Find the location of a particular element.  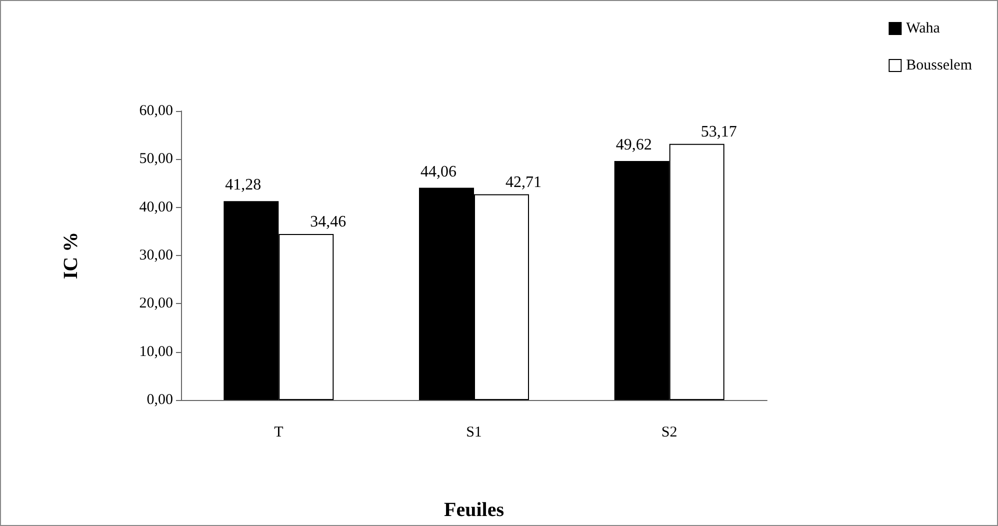

data-label: 44,06 is located at coordinates (438, 171).